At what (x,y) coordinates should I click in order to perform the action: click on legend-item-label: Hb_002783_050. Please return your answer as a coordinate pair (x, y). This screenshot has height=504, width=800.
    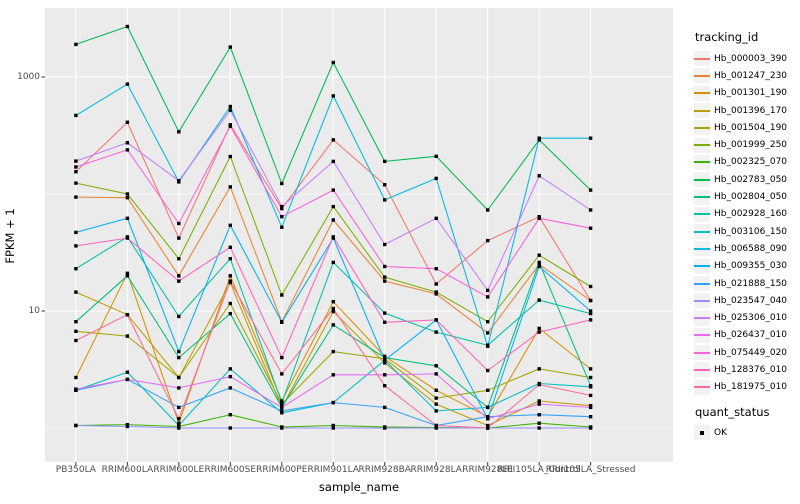
    Looking at the image, I should click on (751, 179).